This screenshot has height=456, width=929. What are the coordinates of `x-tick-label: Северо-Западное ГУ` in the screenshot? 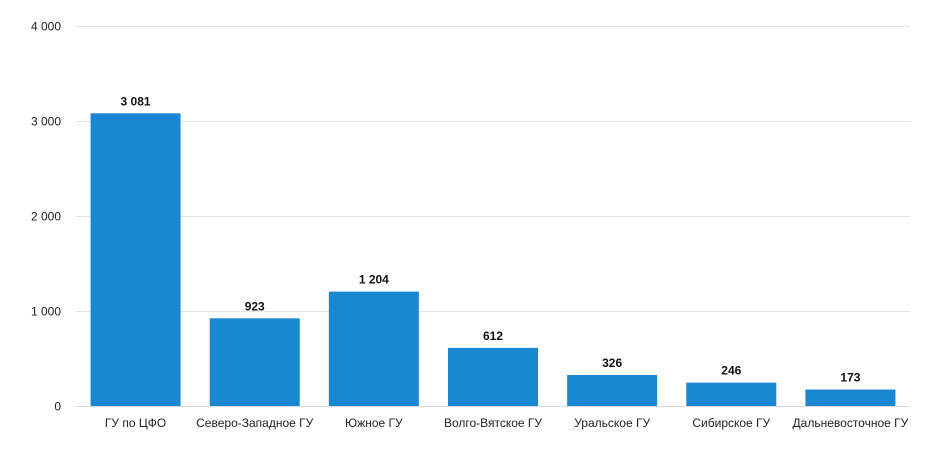 It's located at (255, 423).